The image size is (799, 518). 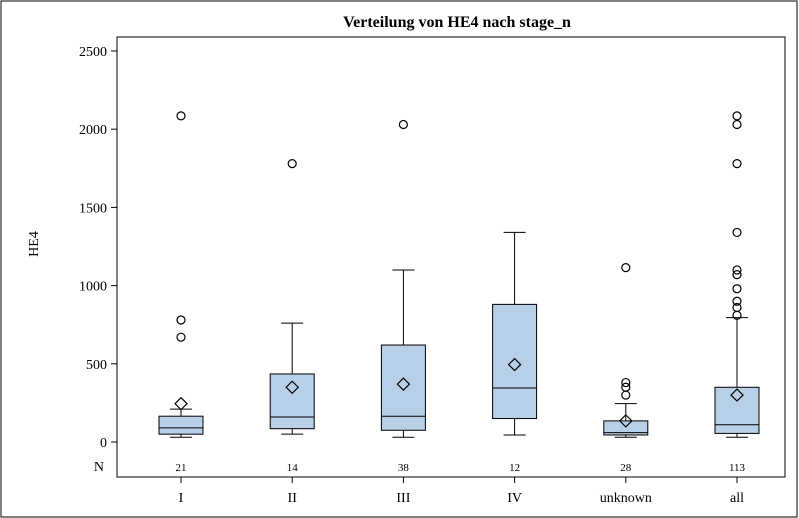 I want to click on n-count-ii: 14, so click(x=293, y=468).